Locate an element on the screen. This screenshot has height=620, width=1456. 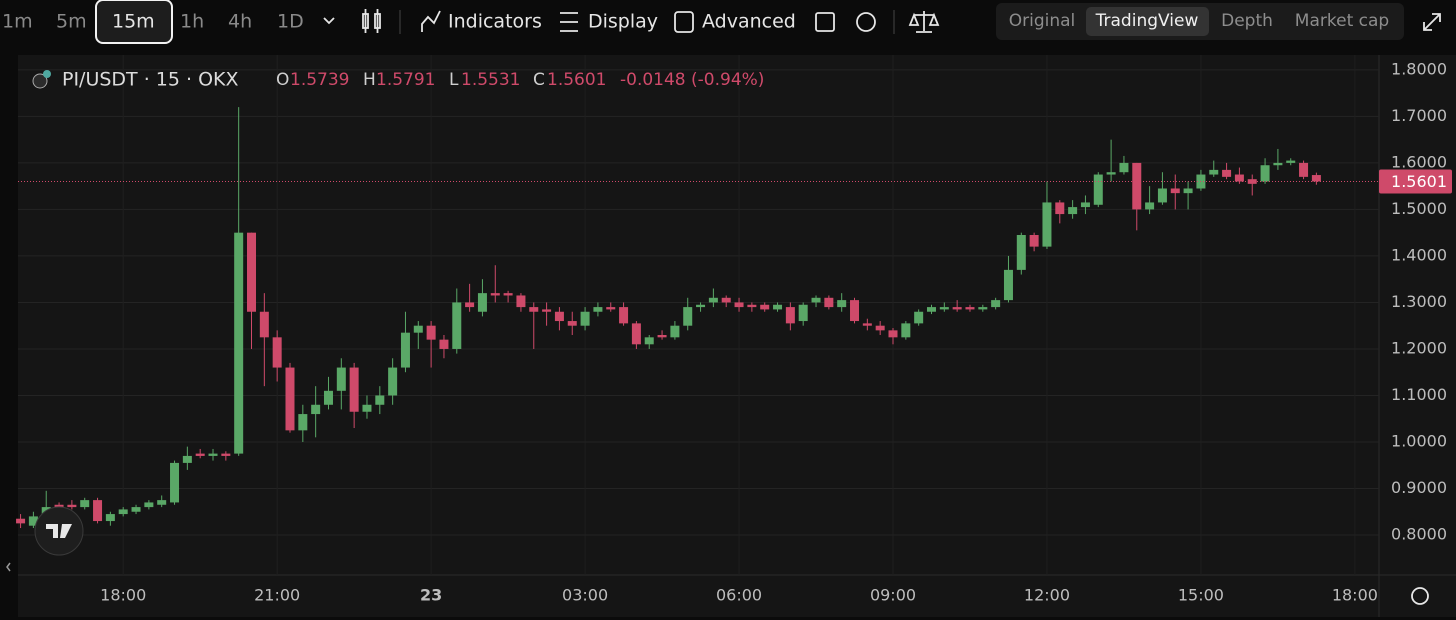
settings-icon is located at coordinates (866, 22).